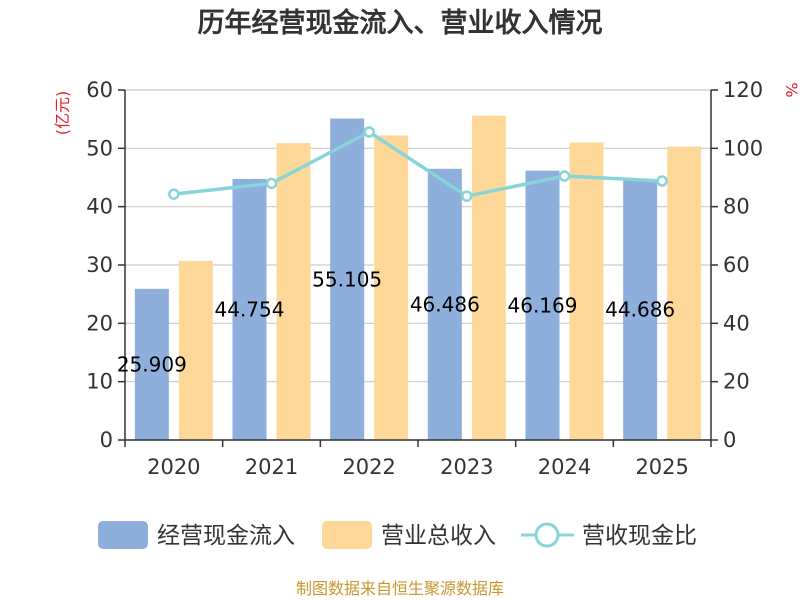 The height and width of the screenshot is (600, 800). I want to click on y-left-tick-label: 40, so click(99, 207).